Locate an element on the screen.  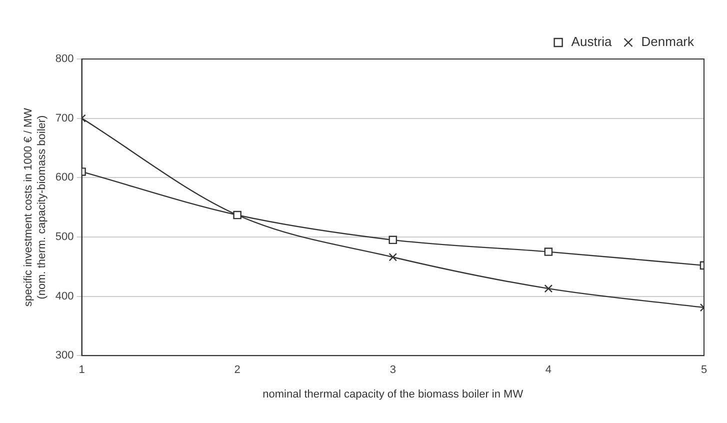
x-tick-label: 1 is located at coordinates (81, 370).